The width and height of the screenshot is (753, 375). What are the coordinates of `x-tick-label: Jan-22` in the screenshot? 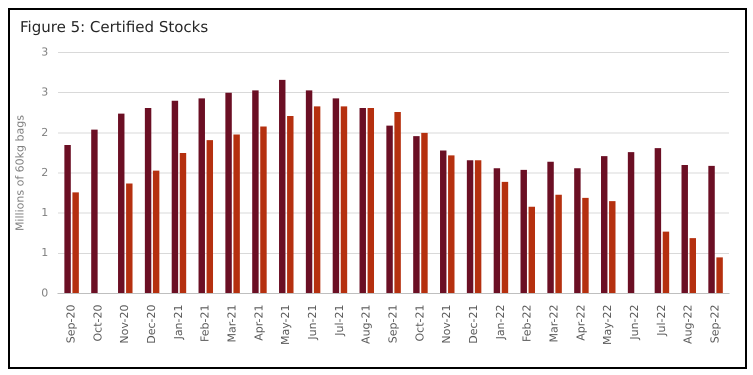 It's located at (500, 322).